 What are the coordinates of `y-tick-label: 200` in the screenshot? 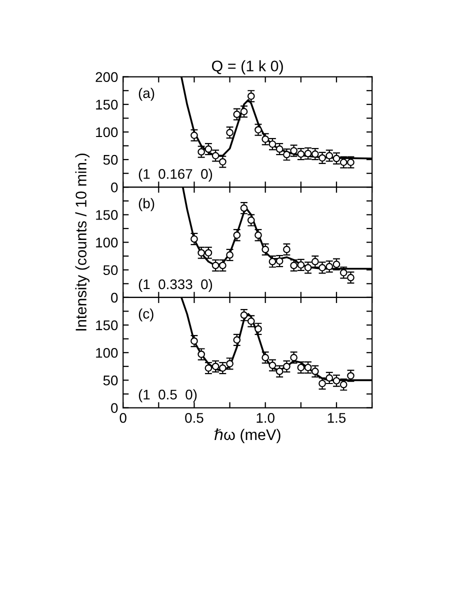 It's located at (107, 77).